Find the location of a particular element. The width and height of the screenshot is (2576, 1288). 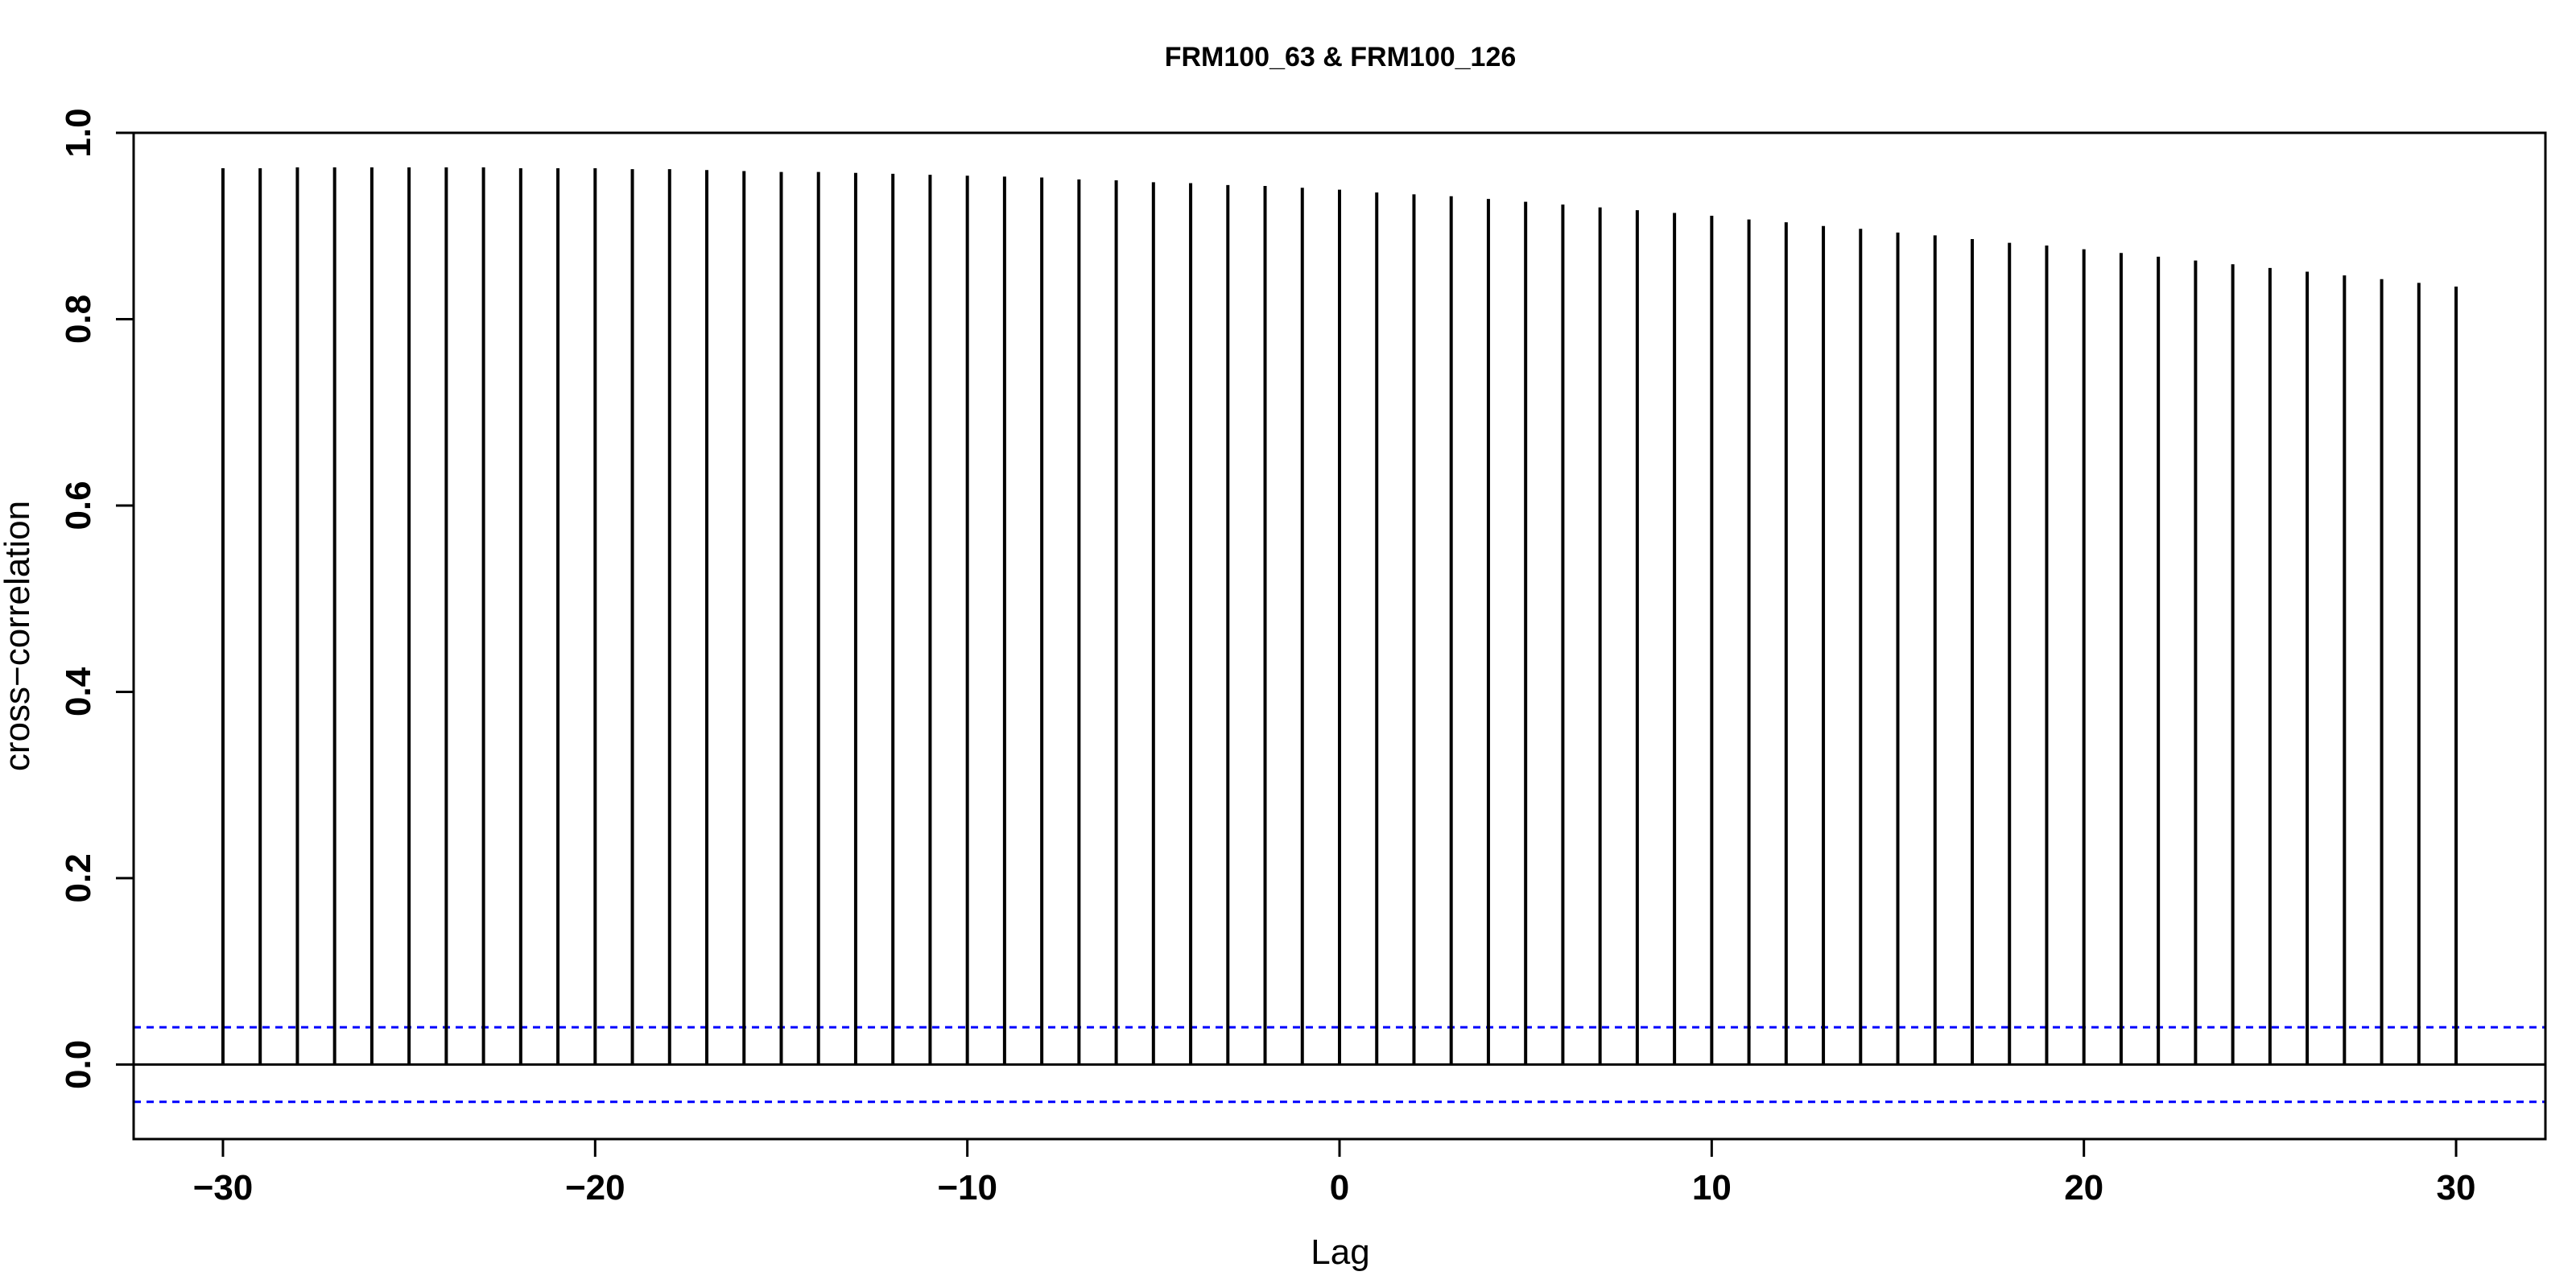

x-axis: −30 −20 −10 0 10 20 30 is located at coordinates (1334, 1172).